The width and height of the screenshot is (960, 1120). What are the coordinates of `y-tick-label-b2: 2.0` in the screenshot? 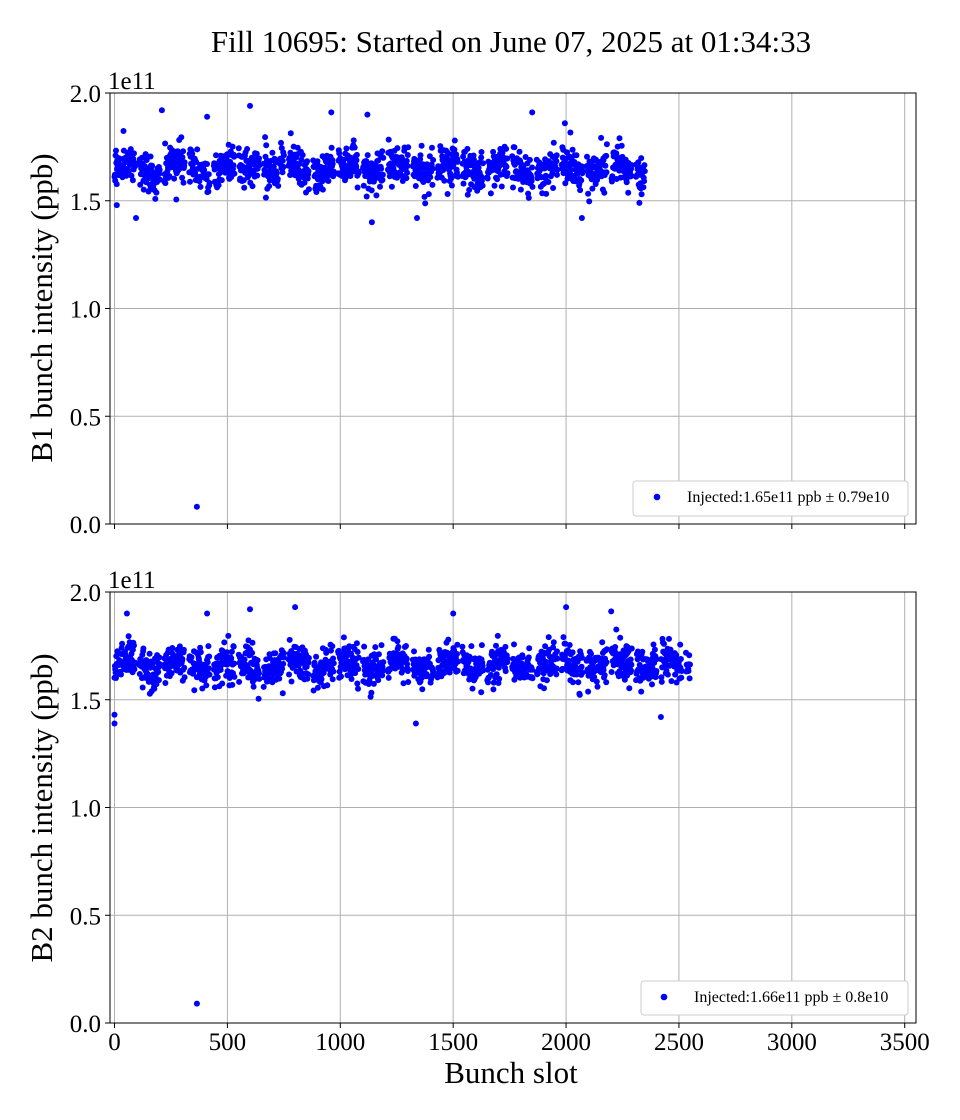 It's located at (85, 593).